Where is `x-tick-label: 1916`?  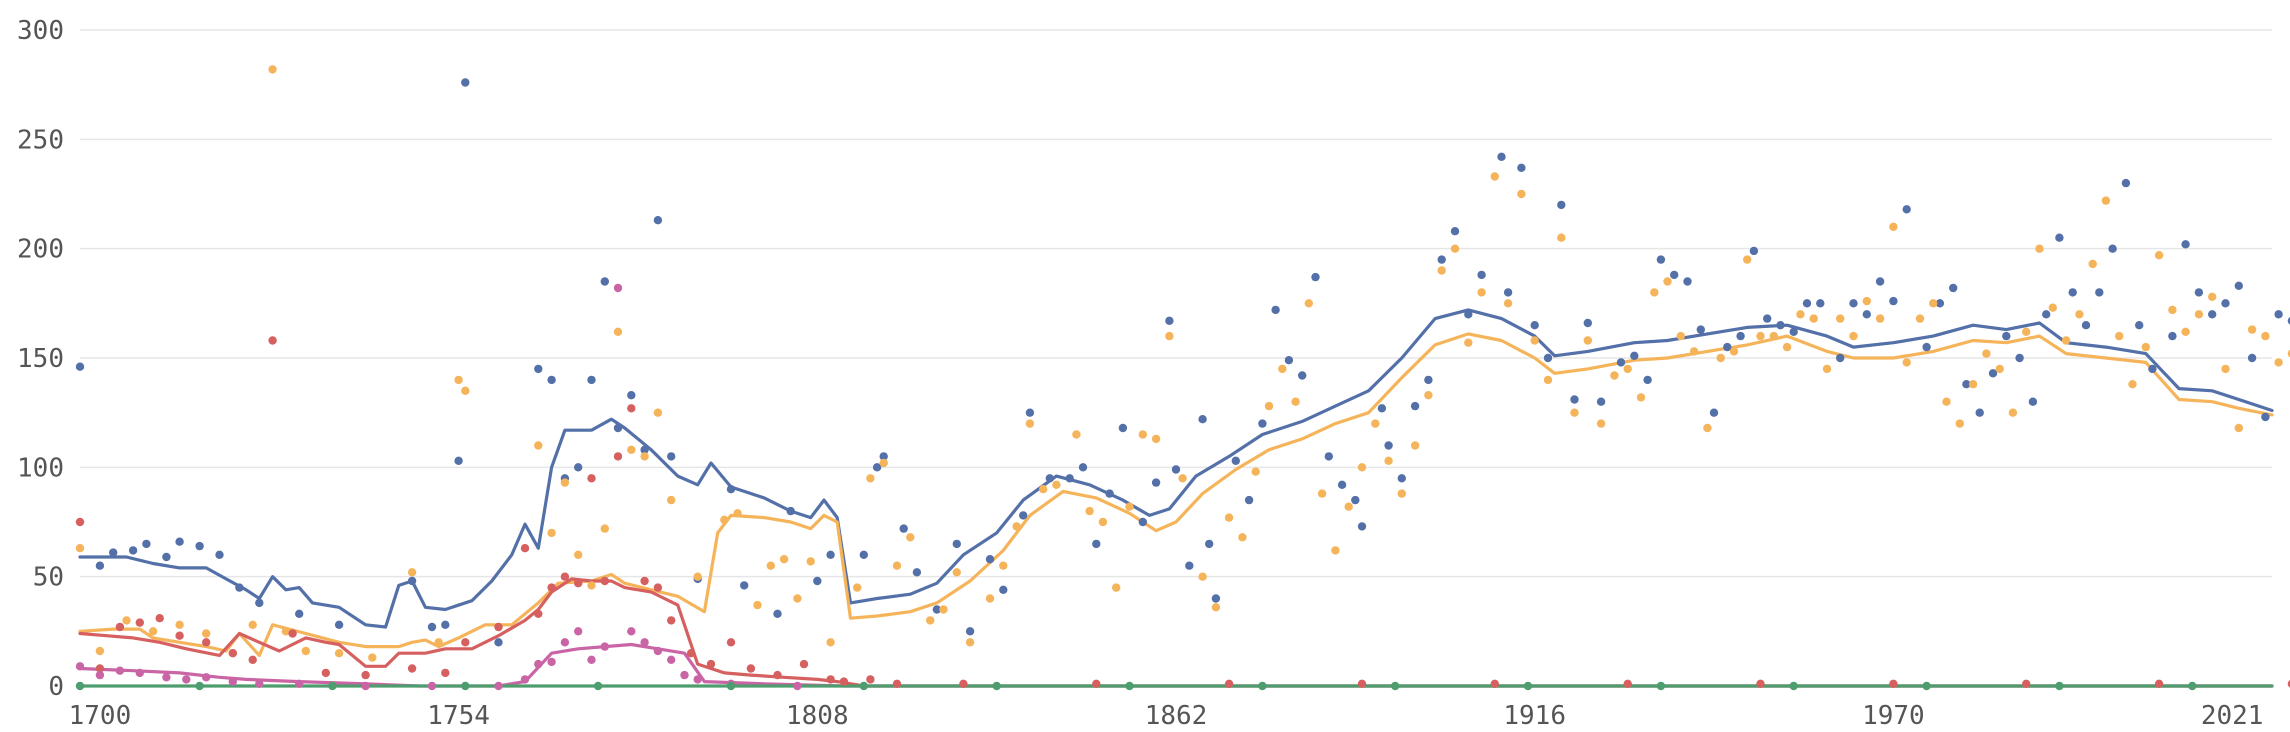 x-tick-label: 1916 is located at coordinates (1534, 716).